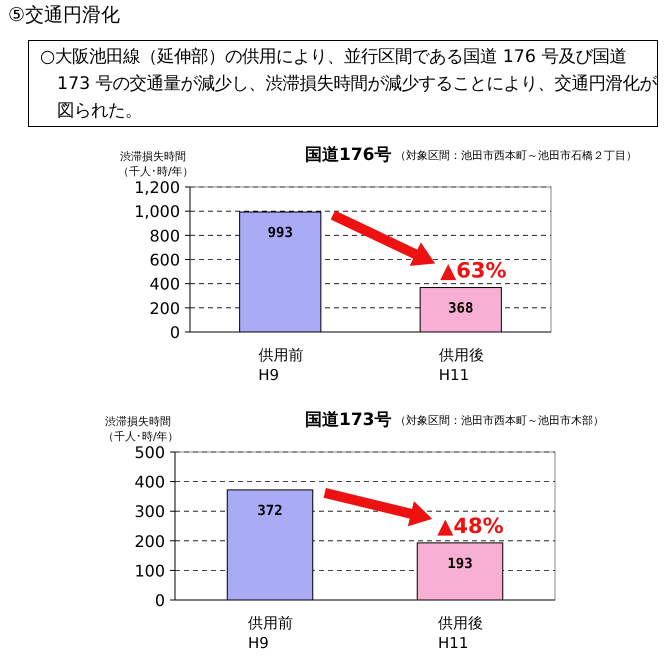 Image resolution: width=668 pixels, height=662 pixels. What do you see at coordinates (516, 155) in the screenshot?
I see `chart-subtitle: （対象区間：池田市西本町～池田市石橋２丁目）` at bounding box center [516, 155].